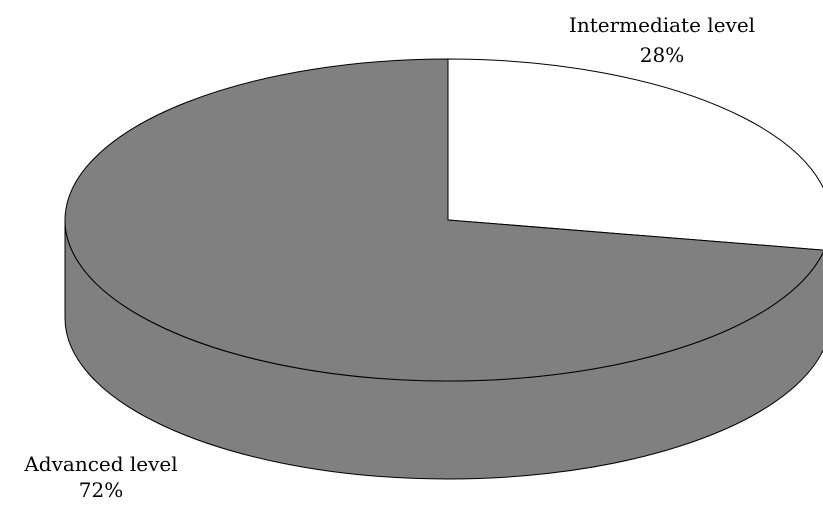 The height and width of the screenshot is (508, 823). I want to click on slice-value-advanced: 72%, so click(101, 490).